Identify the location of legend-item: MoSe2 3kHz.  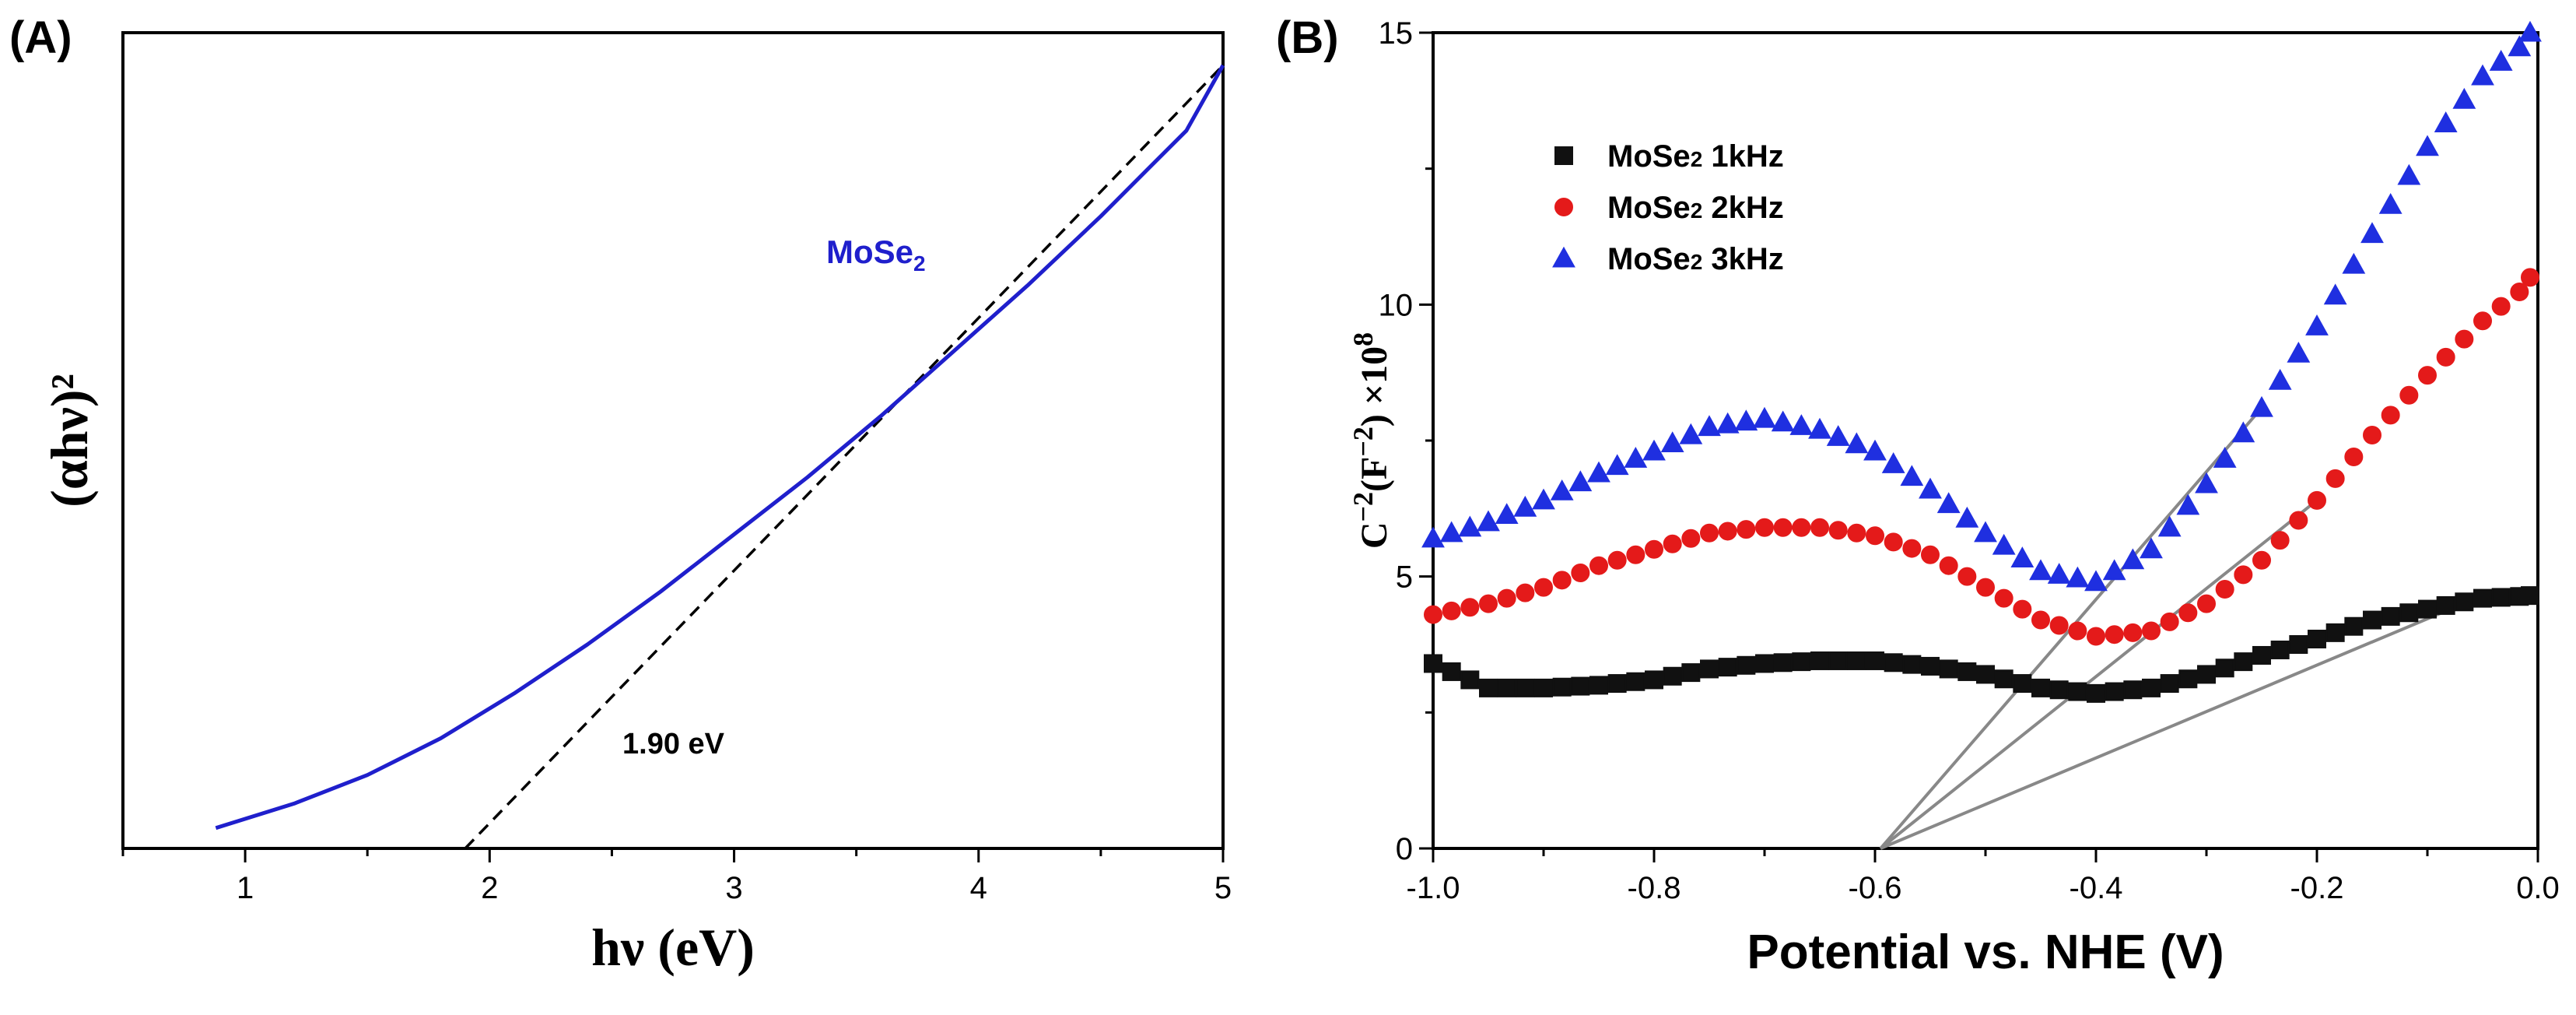
(1668, 259).